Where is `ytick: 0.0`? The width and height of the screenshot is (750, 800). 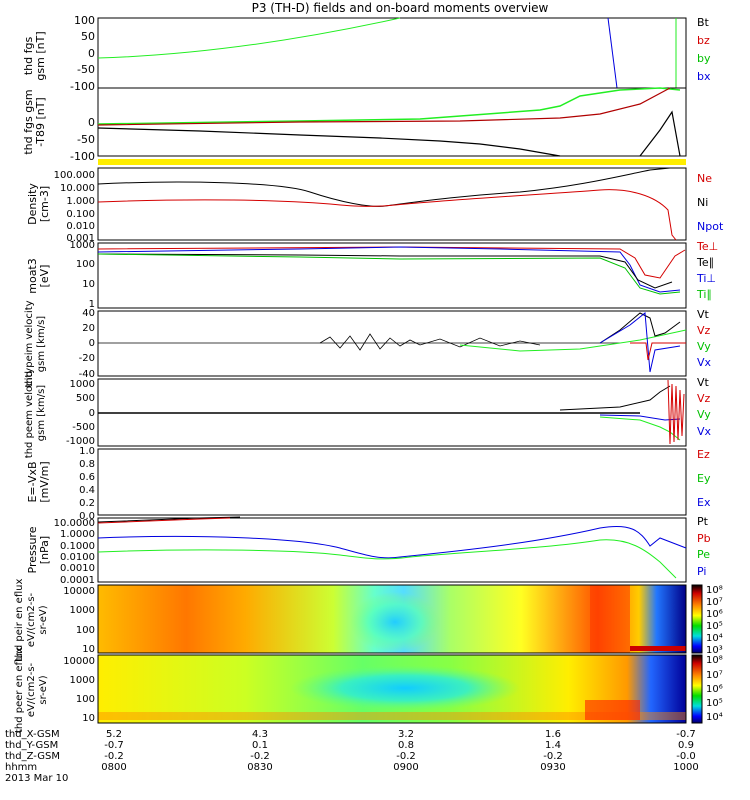 ytick: 0.0 is located at coordinates (87, 516).